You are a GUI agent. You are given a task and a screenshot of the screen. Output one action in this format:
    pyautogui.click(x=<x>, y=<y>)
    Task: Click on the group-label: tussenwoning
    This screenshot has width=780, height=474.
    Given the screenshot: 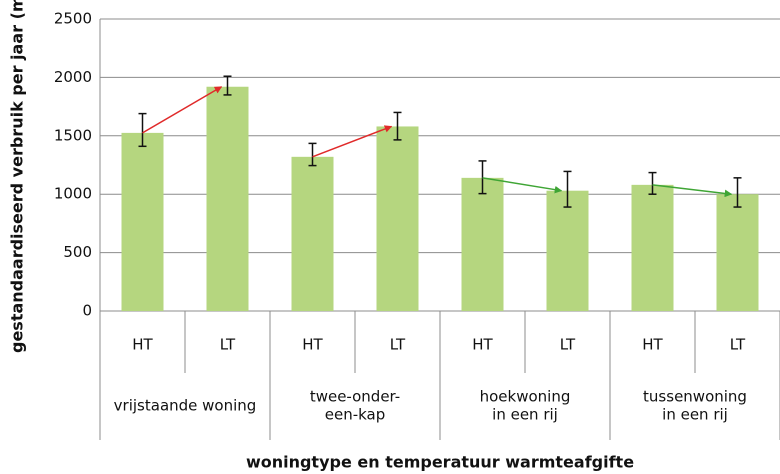 What is the action you would take?
    pyautogui.click(x=695, y=397)
    